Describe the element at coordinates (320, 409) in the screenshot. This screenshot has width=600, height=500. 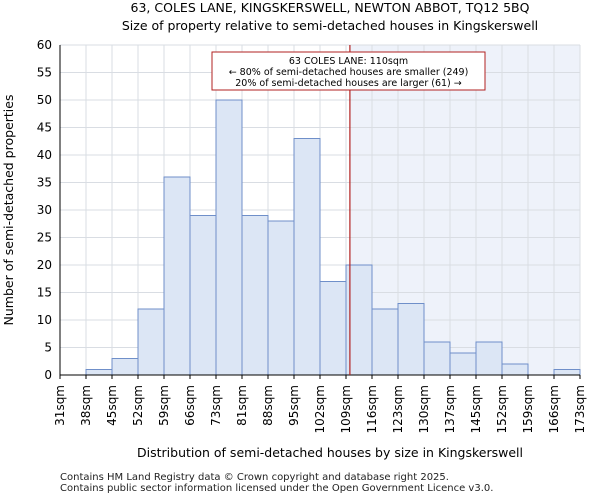
I see `x-tick-label: 102sqm` at that location.